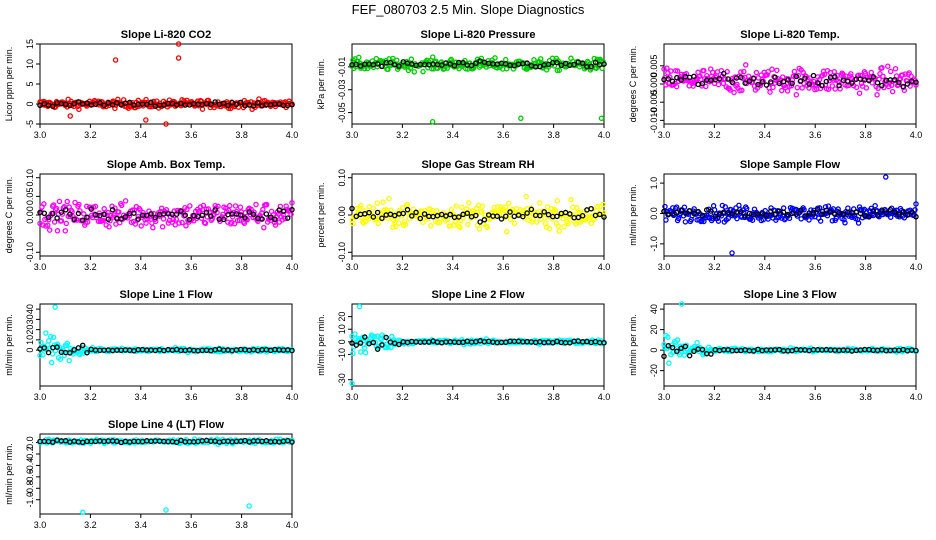 Image resolution: width=936 pixels, height=540 pixels. I want to click on y-tick-label: 0, so click(30, 103).